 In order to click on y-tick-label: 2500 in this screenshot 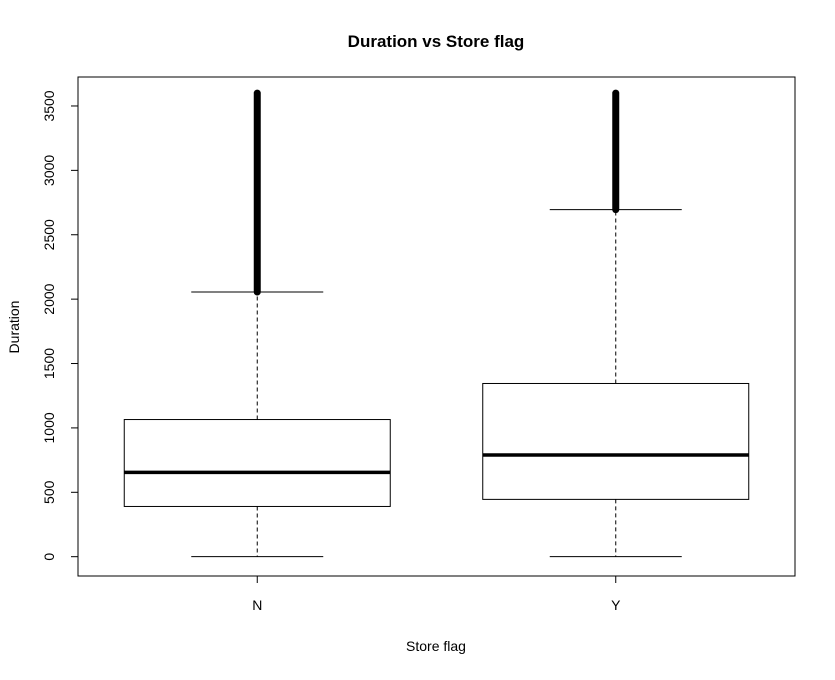, I will do `click(49, 234)`.